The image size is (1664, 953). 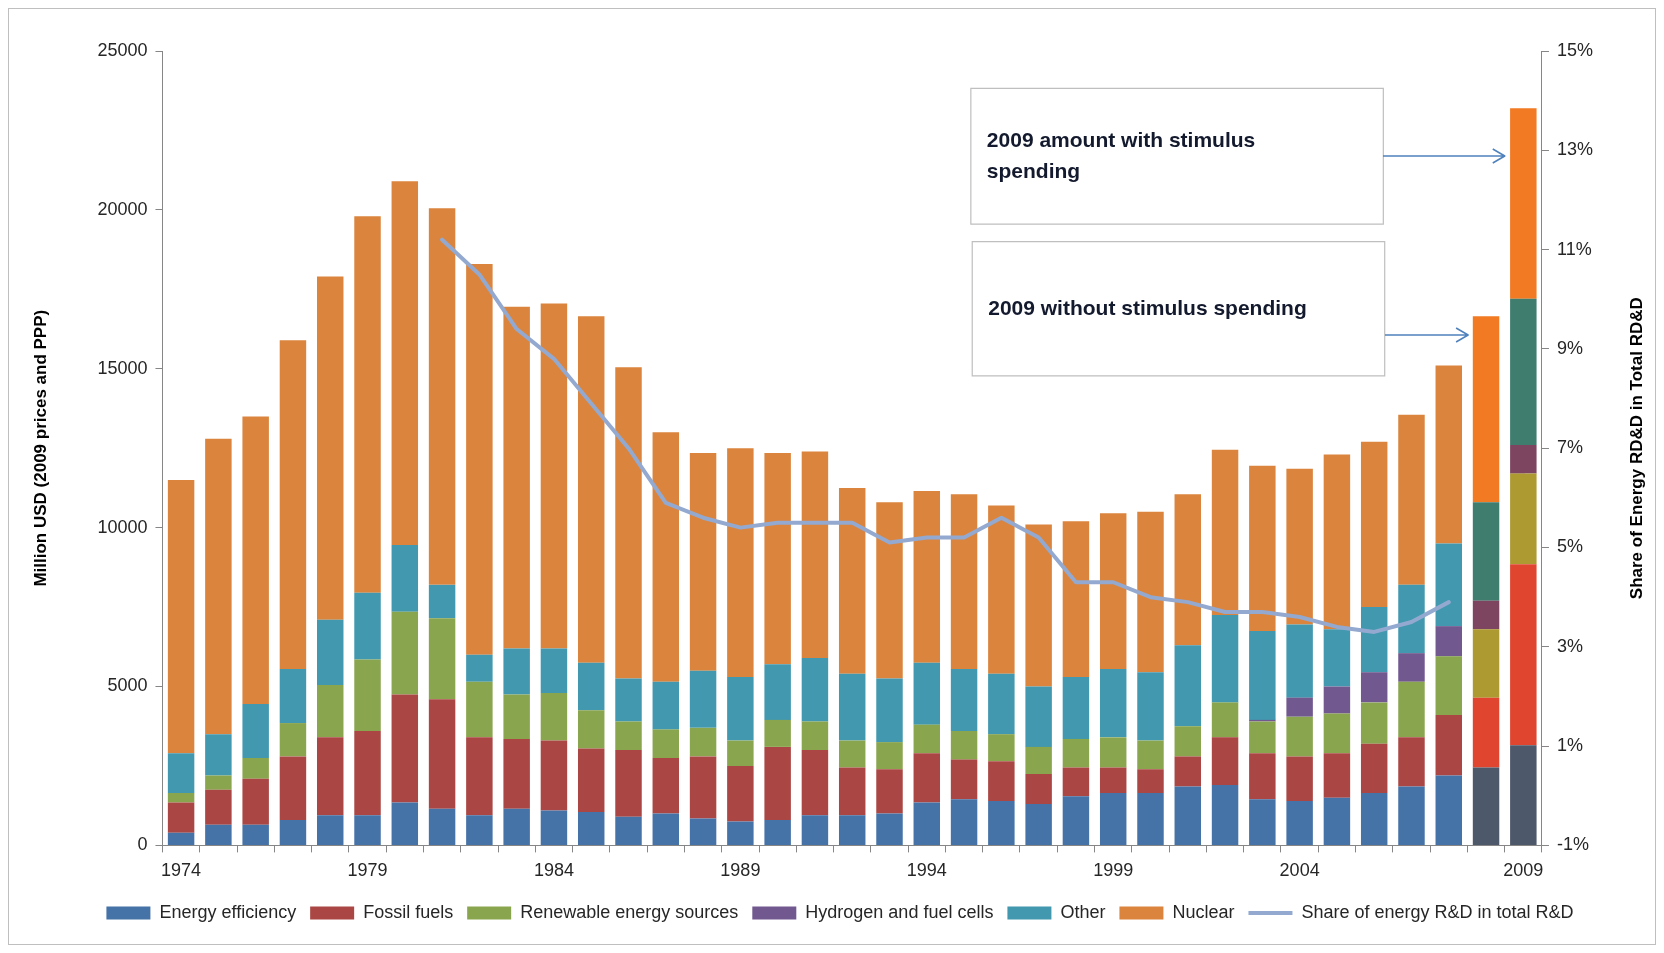 I want to click on x-tick-label: 2009, so click(x=1523, y=870).